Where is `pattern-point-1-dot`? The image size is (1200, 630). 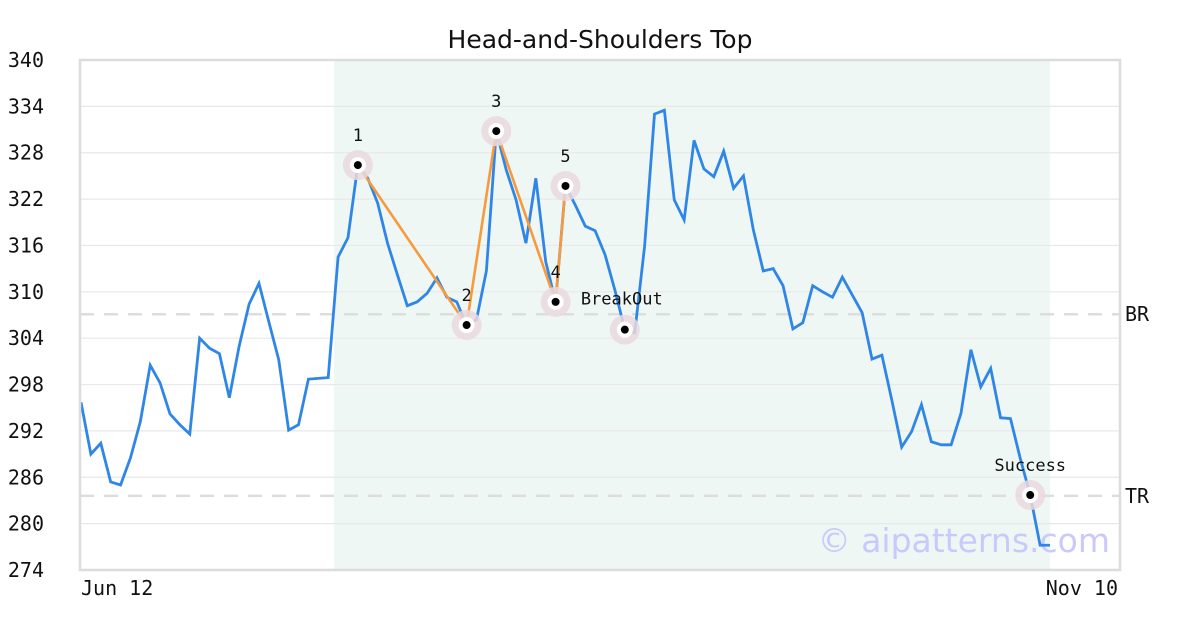
pattern-point-1-dot is located at coordinates (357, 165).